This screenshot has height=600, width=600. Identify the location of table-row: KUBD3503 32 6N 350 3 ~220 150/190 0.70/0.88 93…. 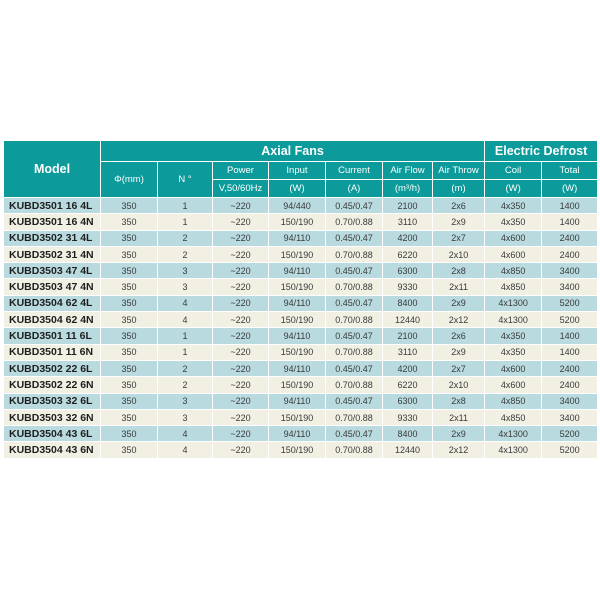
(301, 417).